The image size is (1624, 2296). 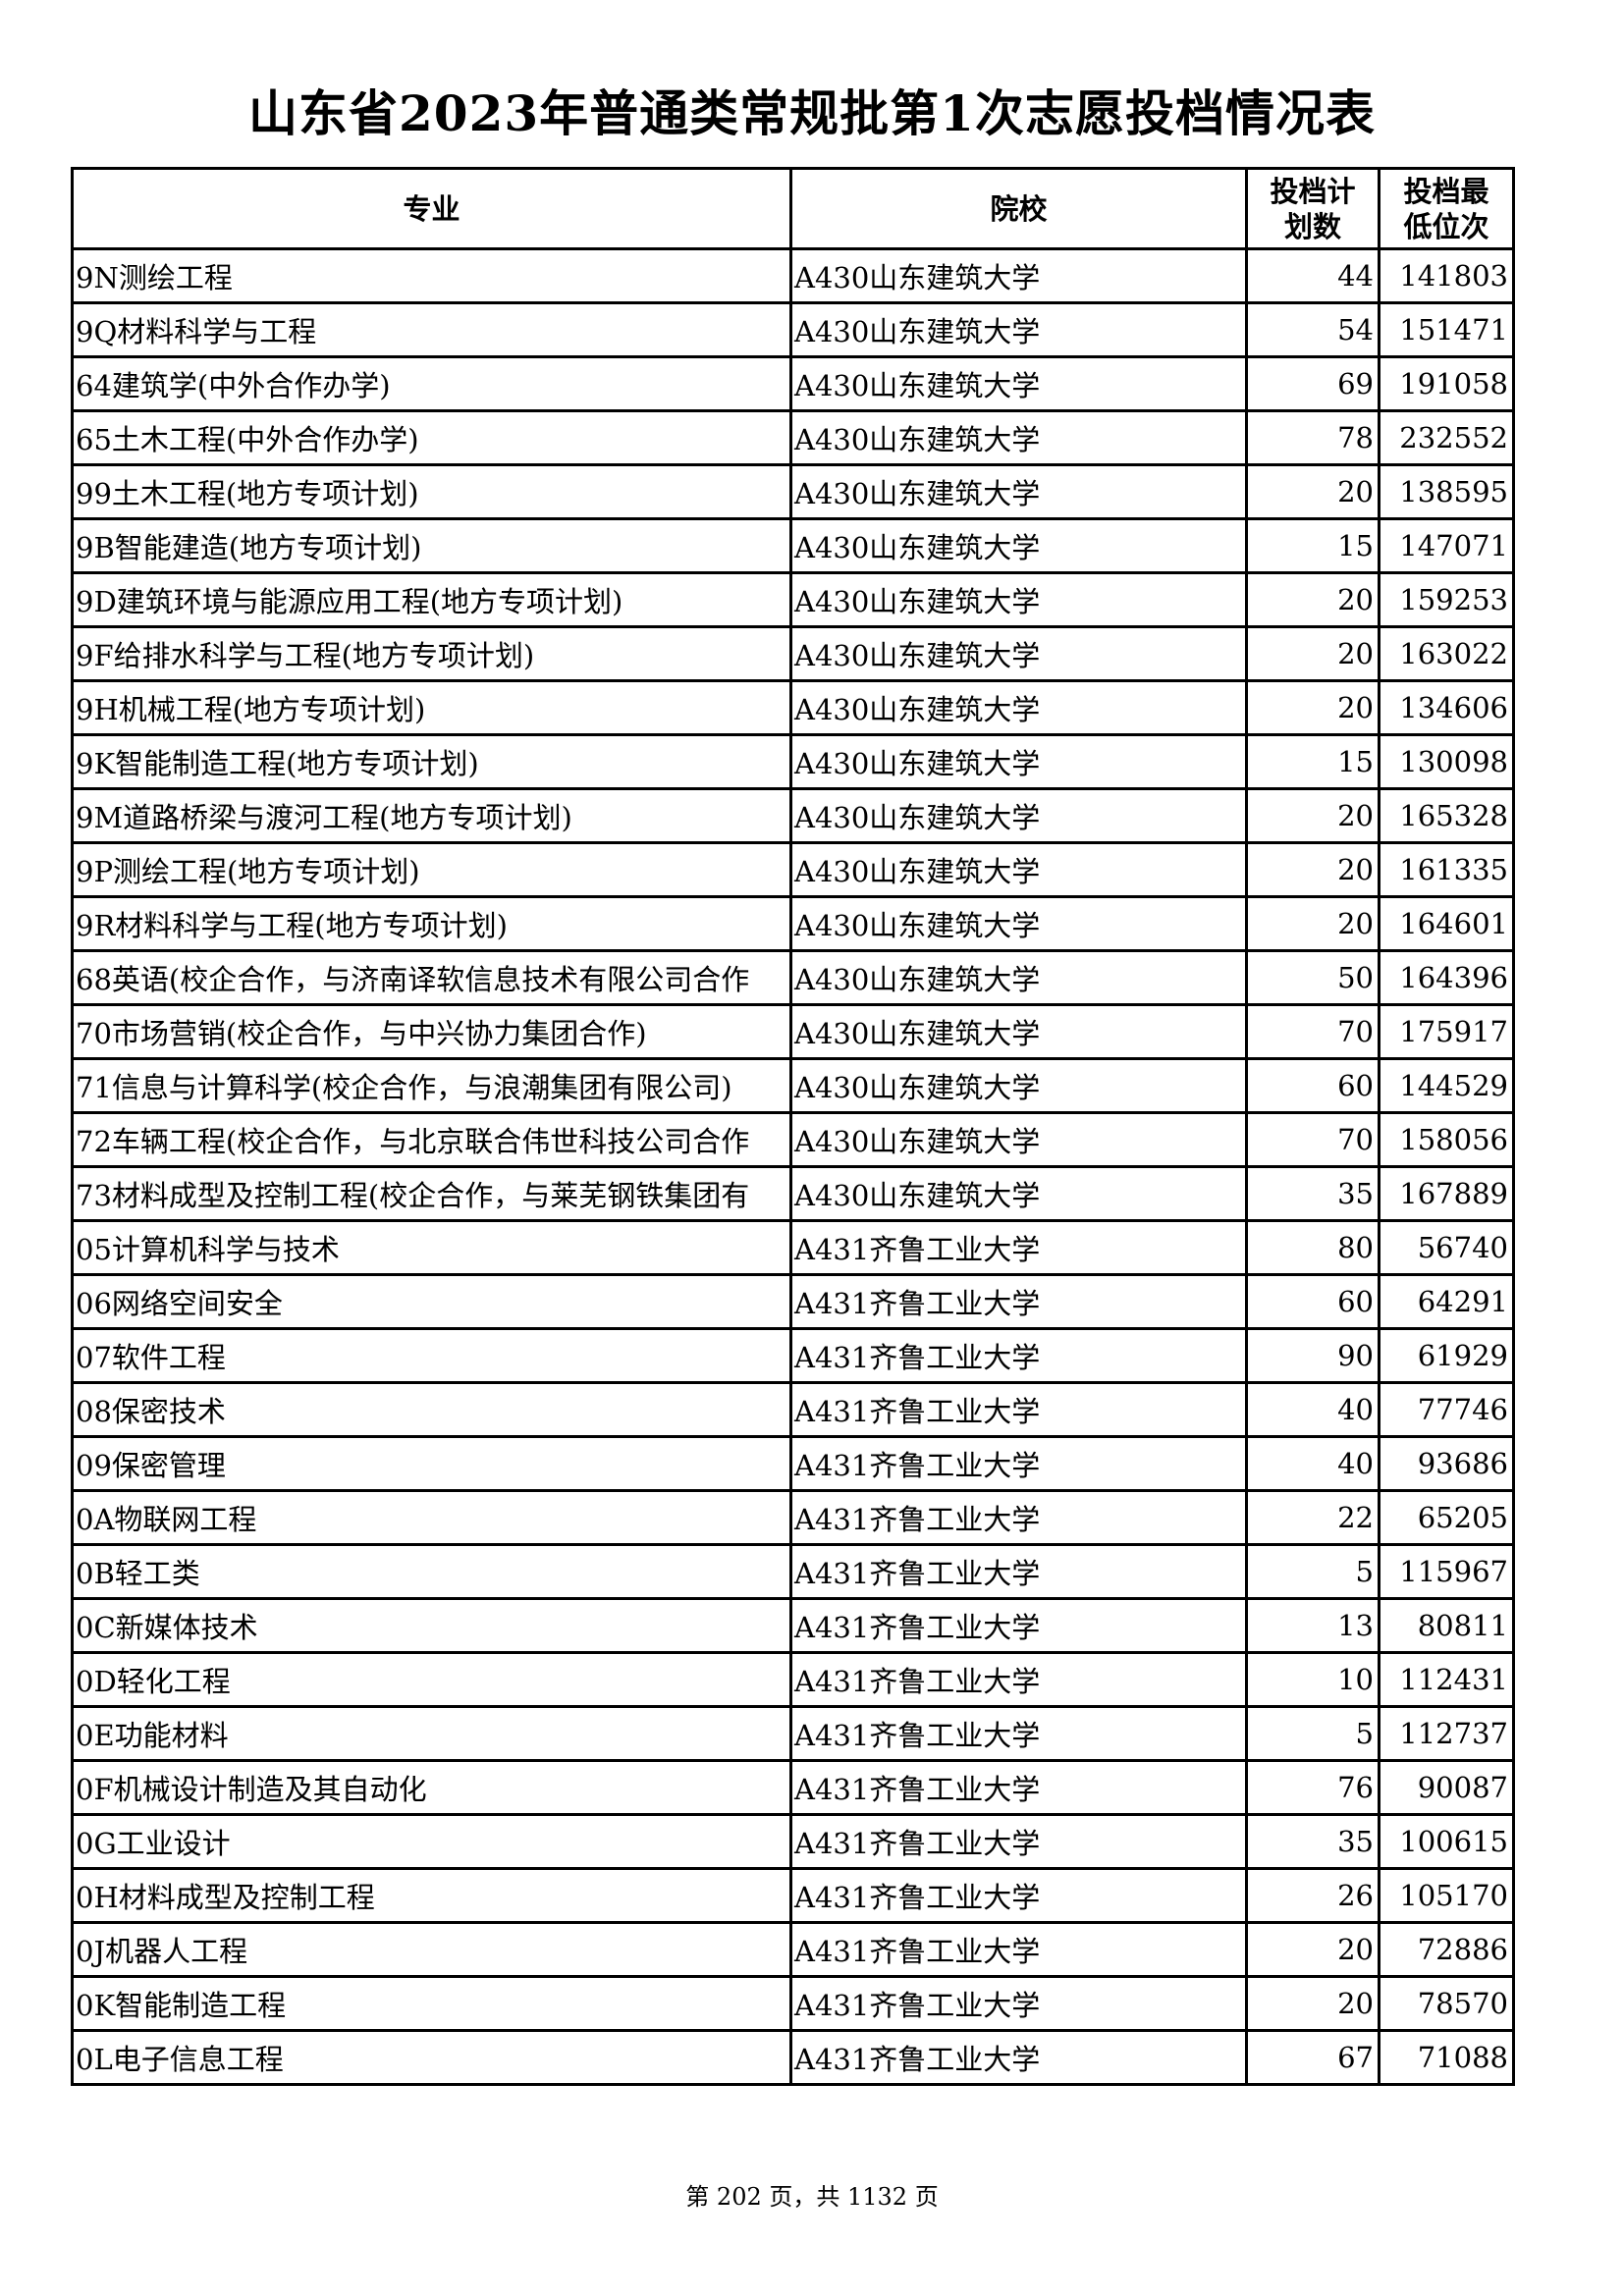 I want to click on table-row: 0F机械设计制造及其自动化 A431齐鲁工业大学 76 90087, so click(x=793, y=1787).